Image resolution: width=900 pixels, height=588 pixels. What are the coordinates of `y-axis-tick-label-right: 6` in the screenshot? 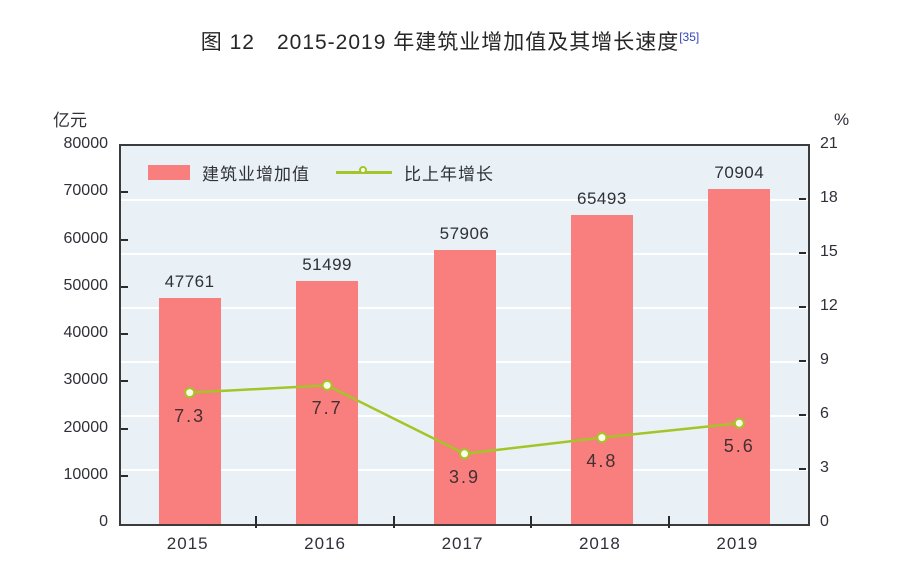 It's located at (824, 413).